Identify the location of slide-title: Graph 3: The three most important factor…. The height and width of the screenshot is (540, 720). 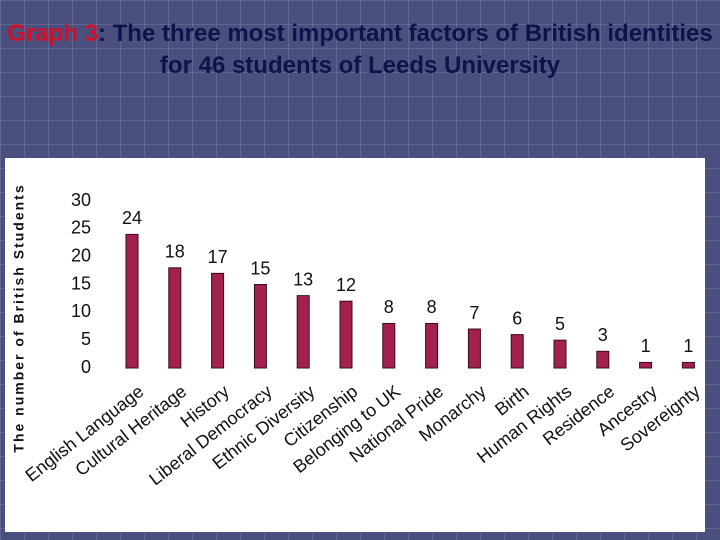
(360, 50).